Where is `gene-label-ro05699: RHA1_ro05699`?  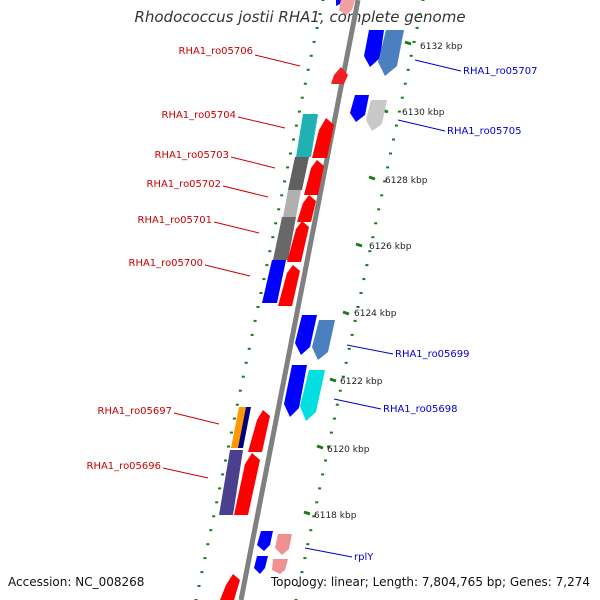
gene-label-ro05699: RHA1_ro05699 is located at coordinates (432, 354).